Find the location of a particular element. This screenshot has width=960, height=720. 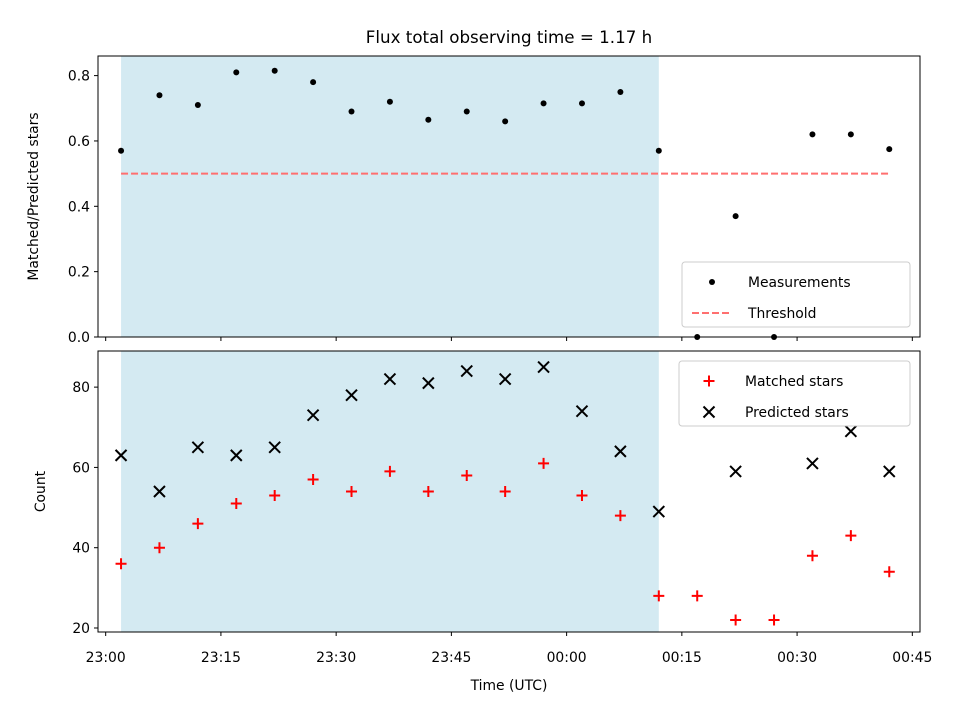

legend: Measurements Threshold is located at coordinates (796, 294).